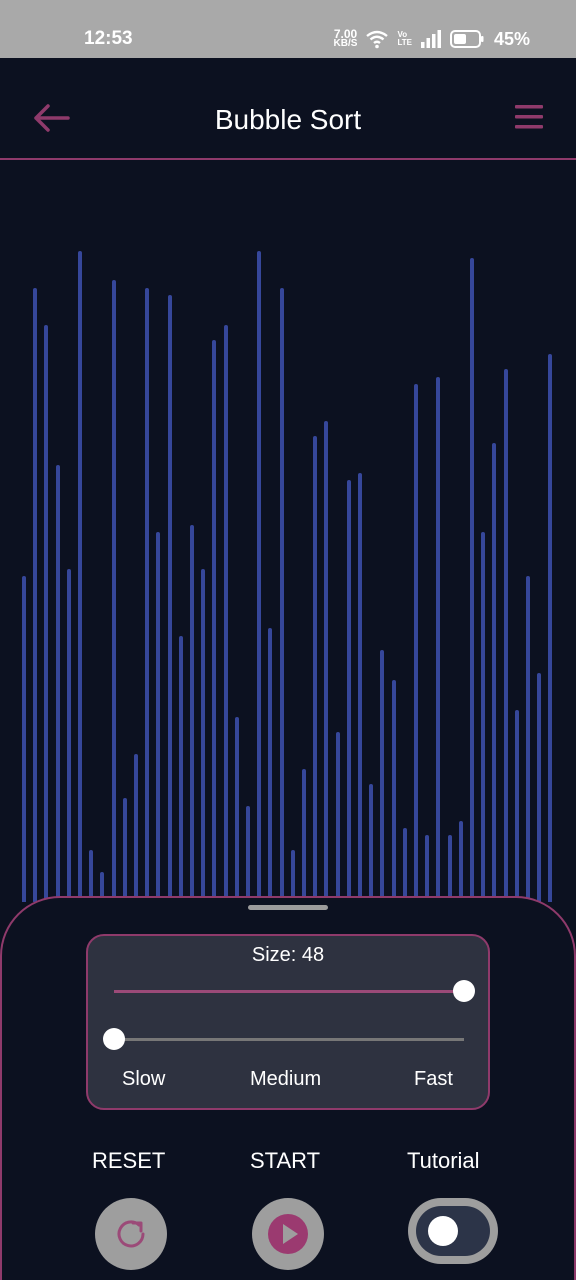 This screenshot has width=576, height=1280. What do you see at coordinates (443, 1160) in the screenshot?
I see `tutorial-label: Tutorial` at bounding box center [443, 1160].